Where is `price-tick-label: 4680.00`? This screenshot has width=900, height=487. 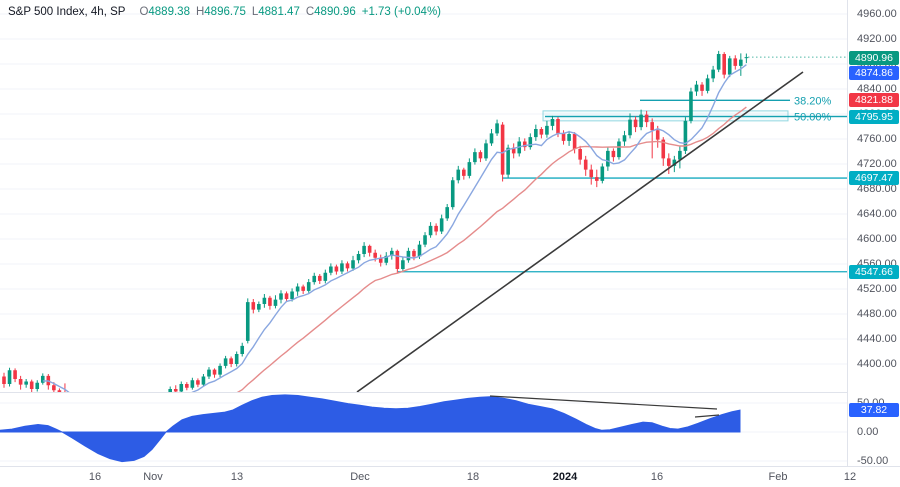 price-tick-label: 4680.00 is located at coordinates (877, 189).